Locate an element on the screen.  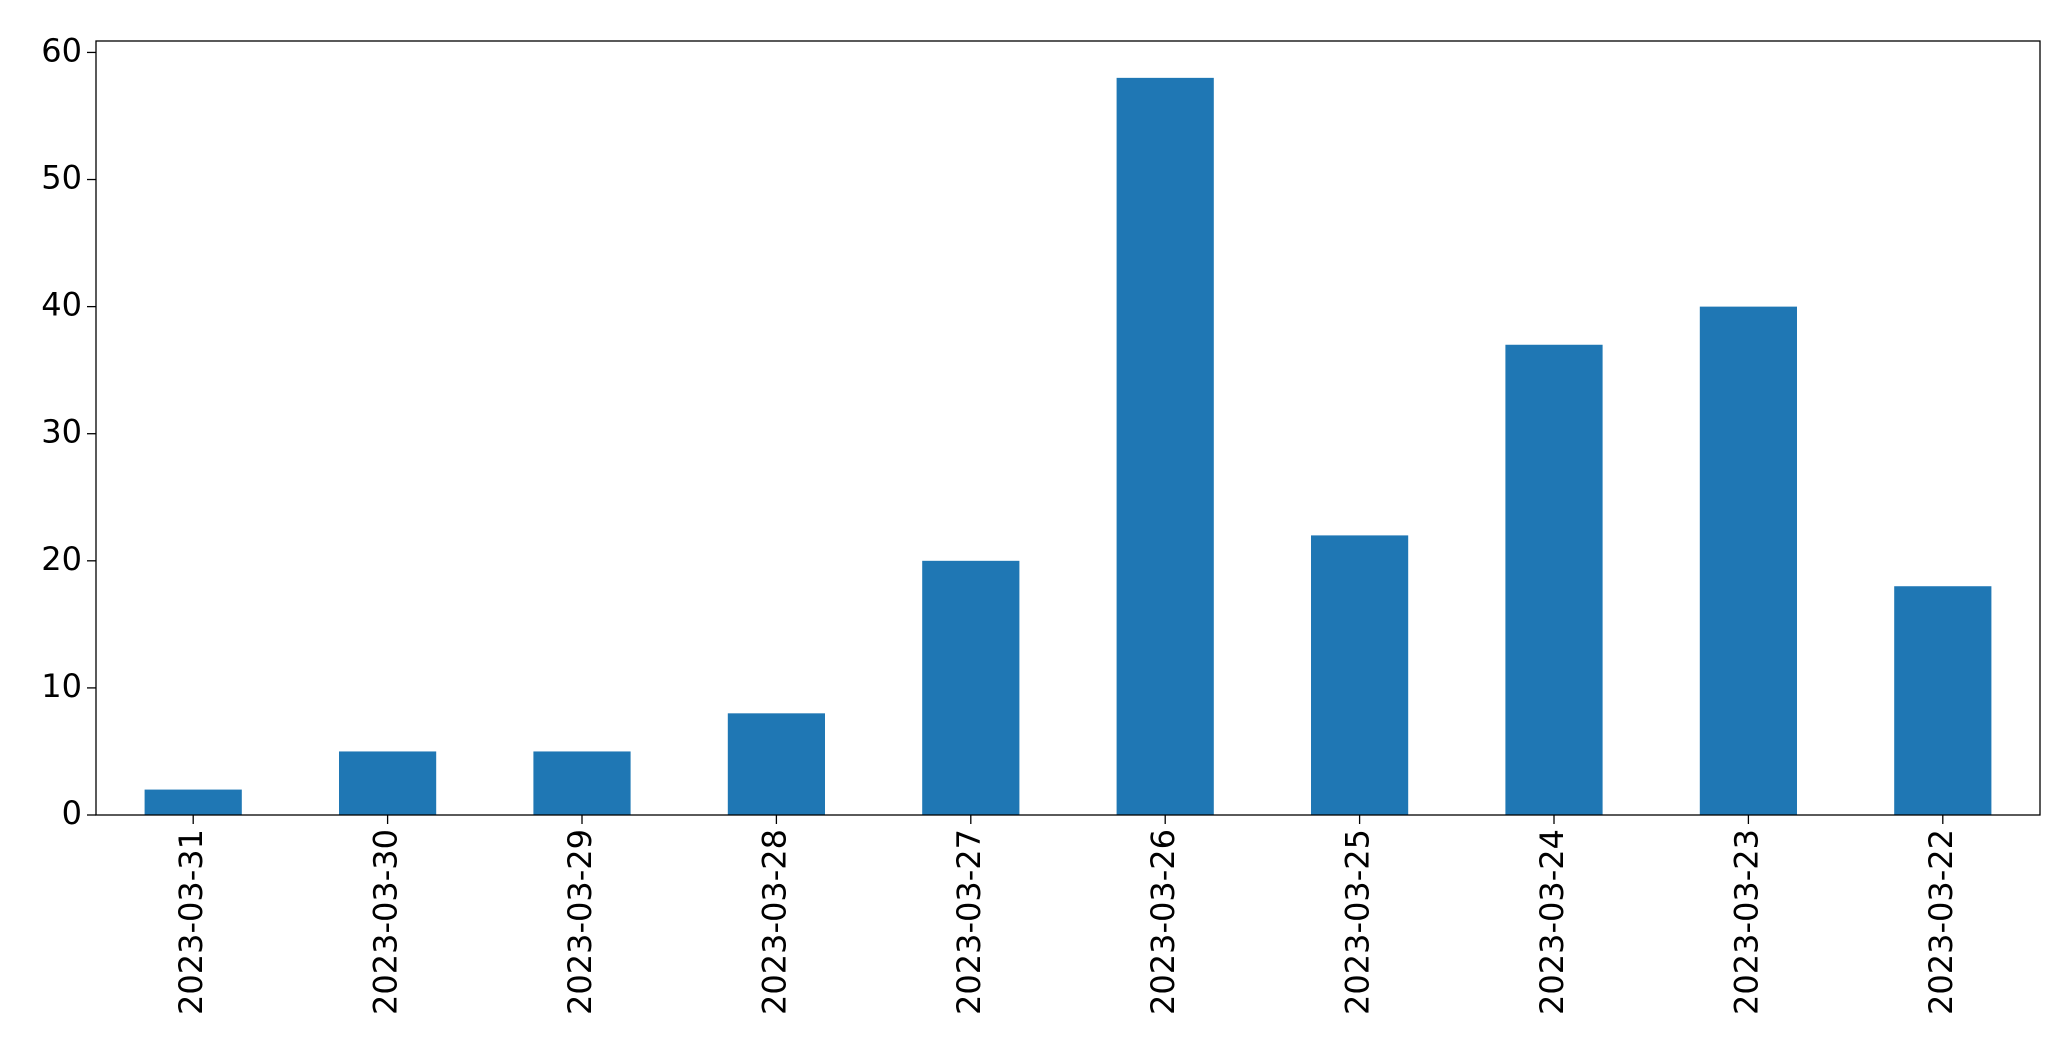
x-tick-label: 2023-03-31 is located at coordinates (191, 922).